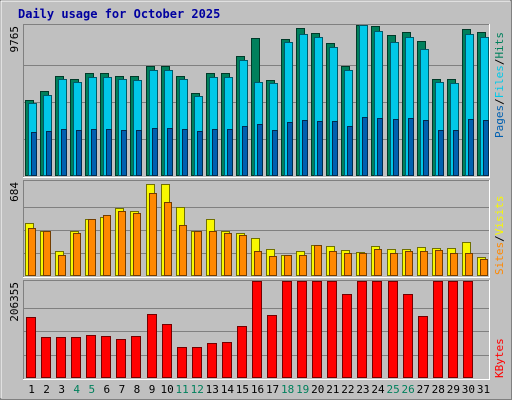 Image resolution: width=512 pixels, height=400 pixels. I want to click on x-tick-label-7: 7, so click(122, 389).